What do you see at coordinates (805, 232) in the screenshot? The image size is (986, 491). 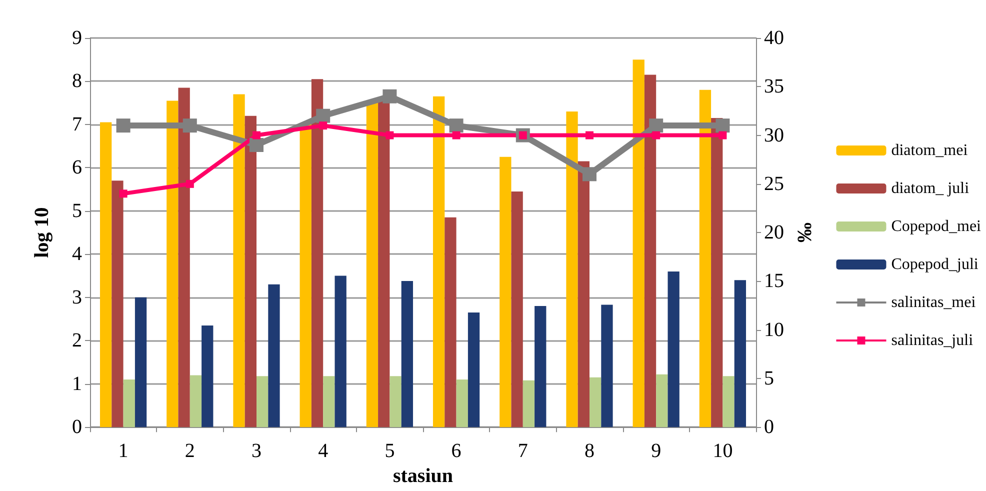 I see `y2-axis-title: ‰` at bounding box center [805, 232].